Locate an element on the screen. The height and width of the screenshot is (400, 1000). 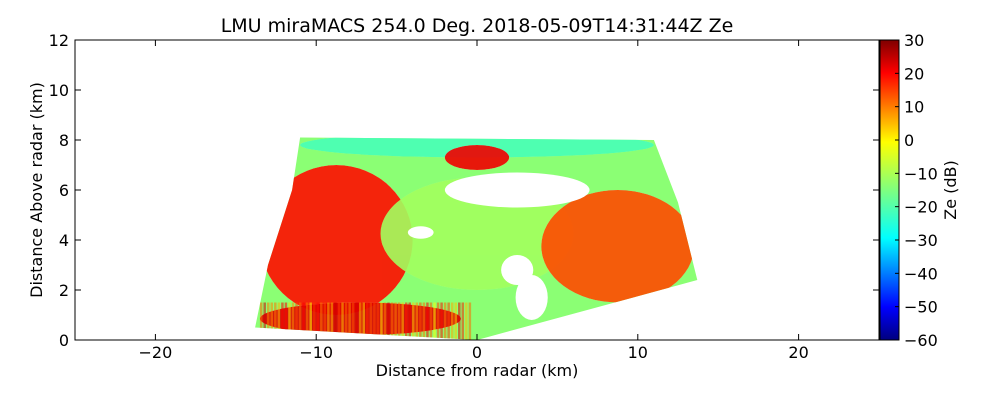
colorbar-gradient is located at coordinates (889, 190).